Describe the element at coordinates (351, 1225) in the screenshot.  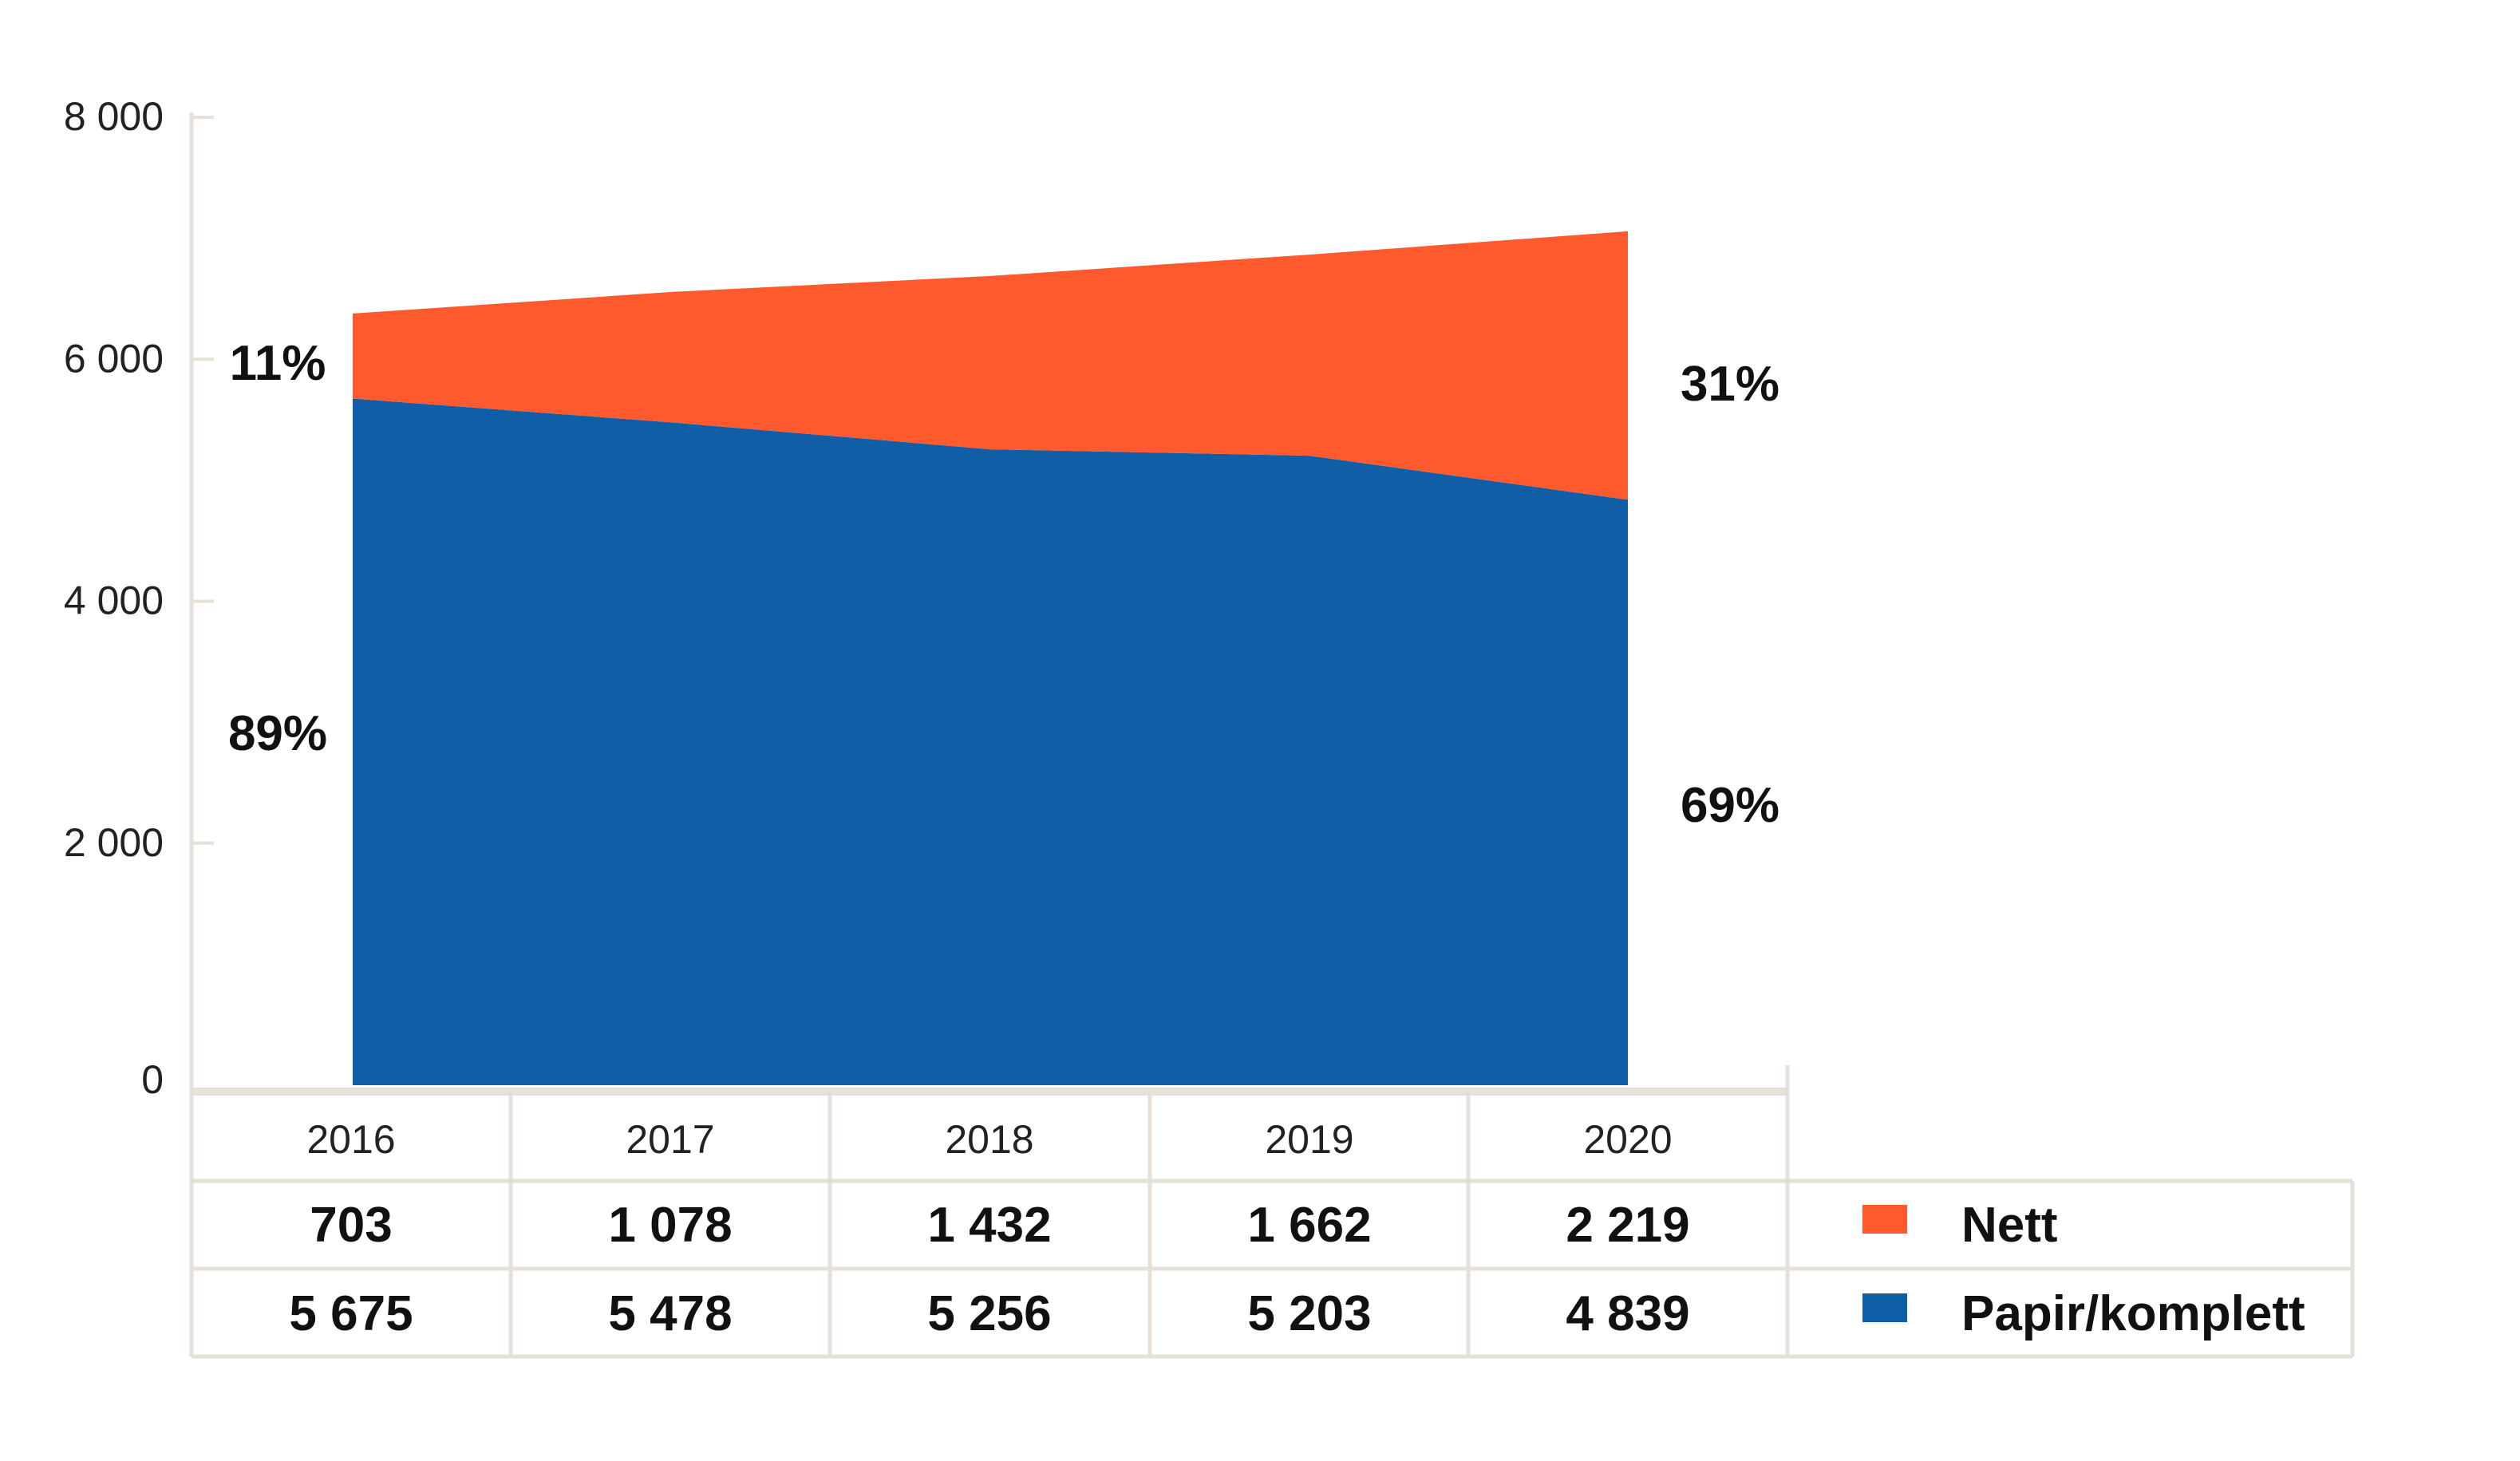
I see `data-label-nett: 703` at that location.